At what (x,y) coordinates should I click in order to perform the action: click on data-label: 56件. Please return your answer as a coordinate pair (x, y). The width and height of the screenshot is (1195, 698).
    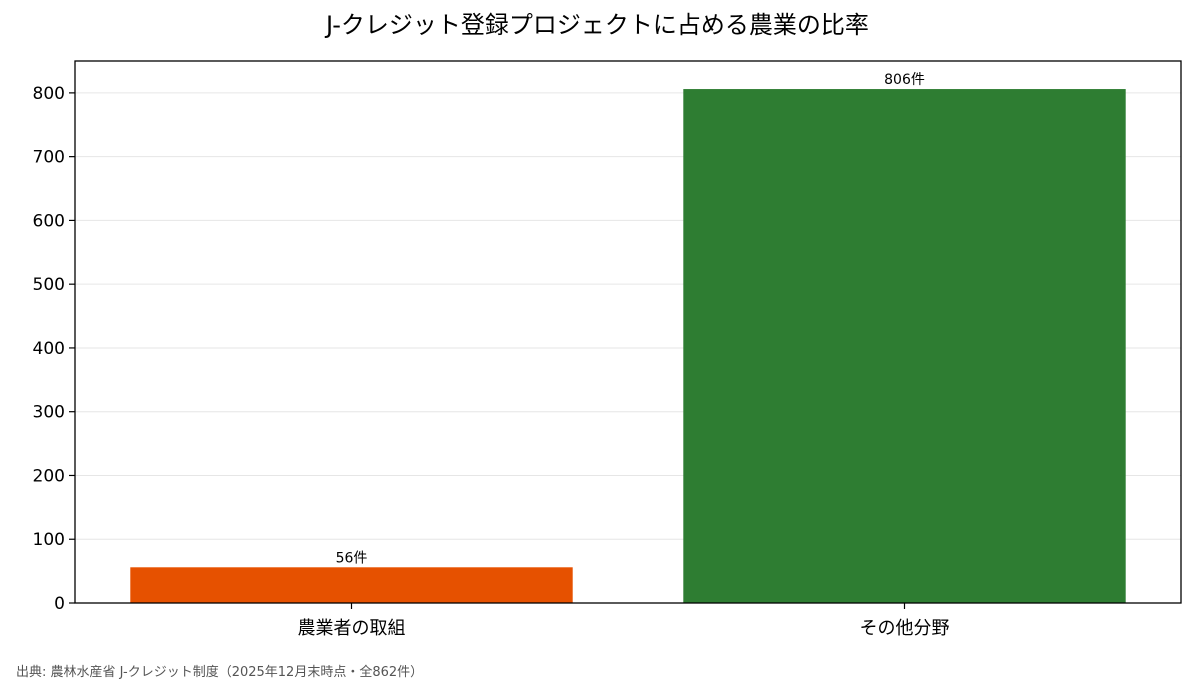
    Looking at the image, I should click on (352, 558).